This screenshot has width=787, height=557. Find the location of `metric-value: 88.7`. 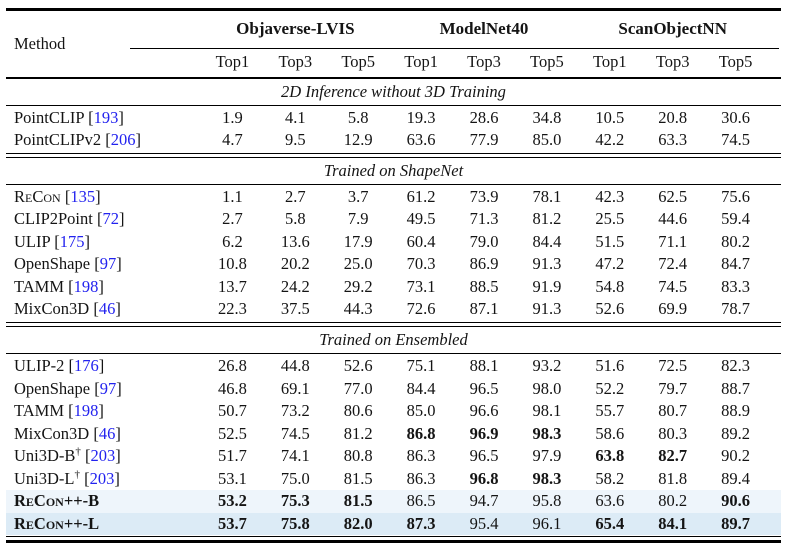

metric-value: 88.7 is located at coordinates (735, 388).